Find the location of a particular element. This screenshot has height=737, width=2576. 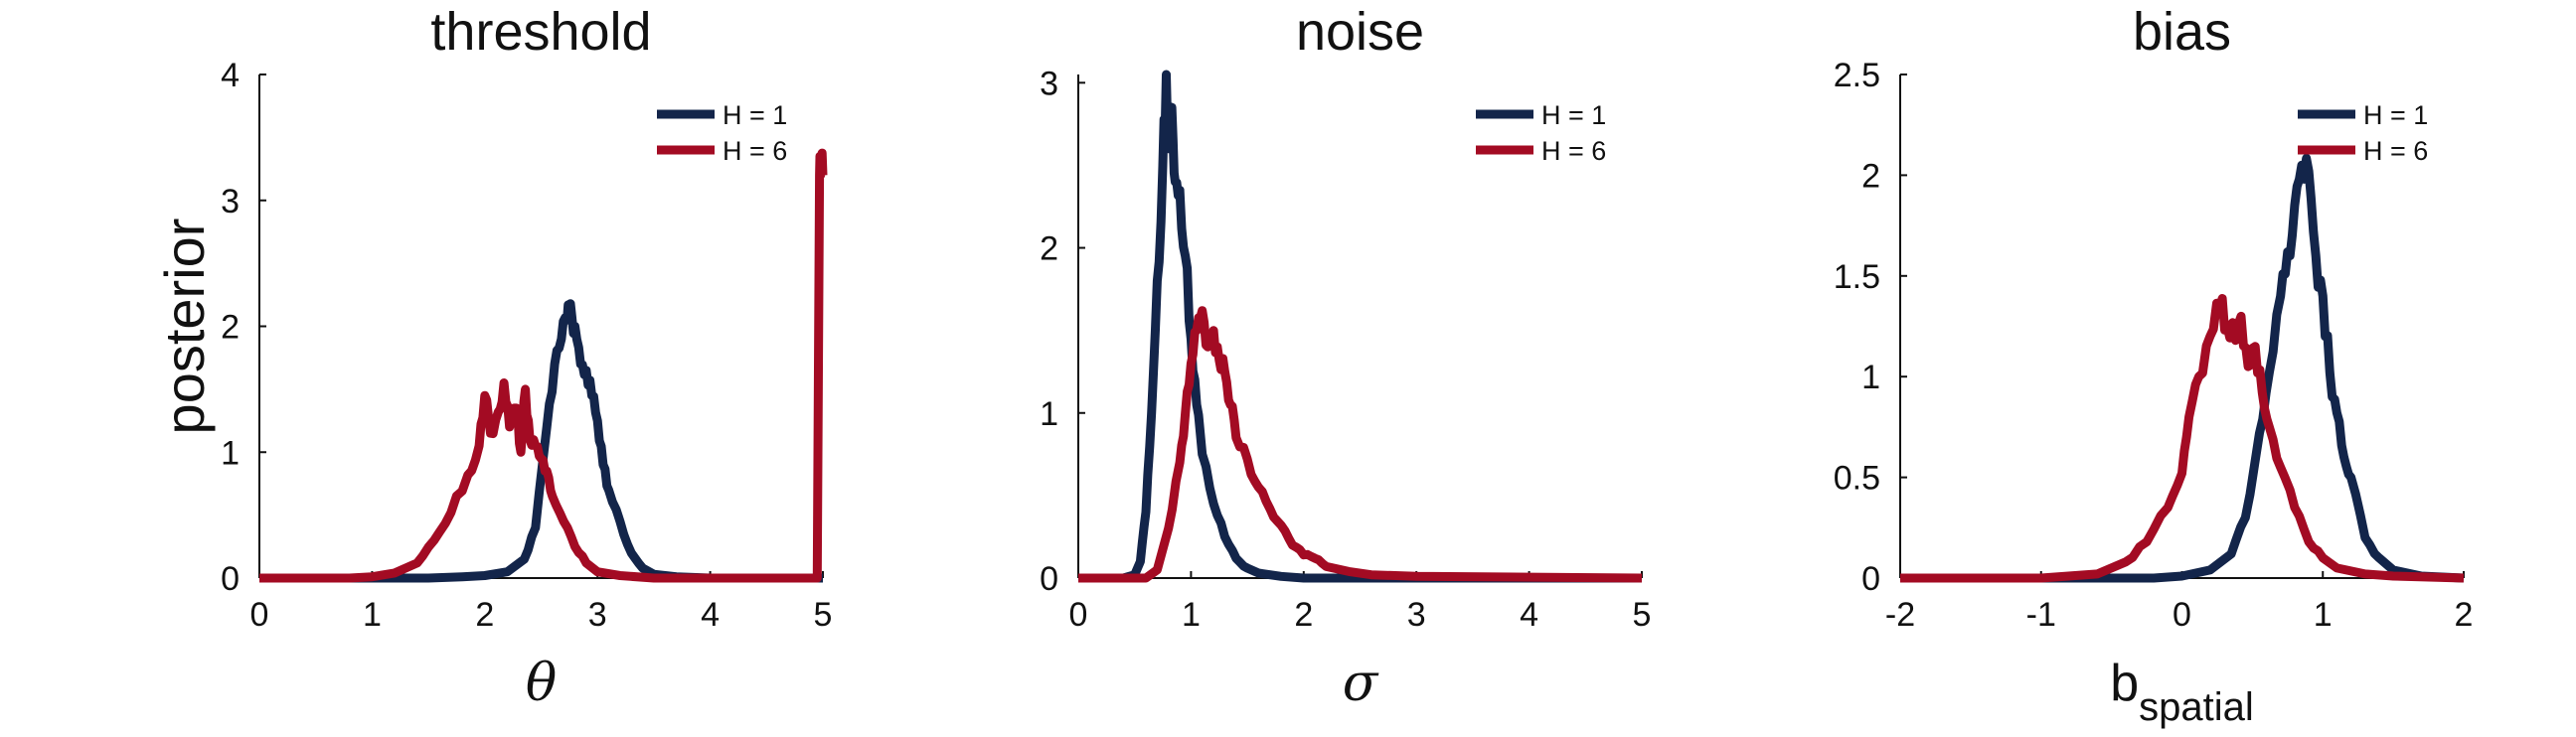

x-axis-label: bspatial is located at coordinates (2182, 692).